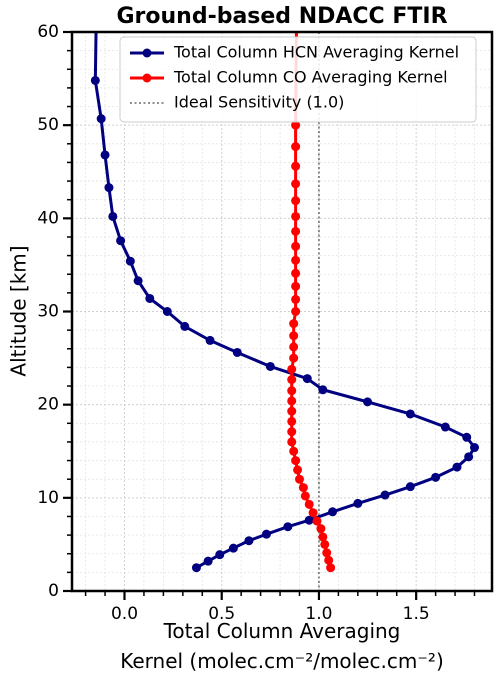 Image resolution: width=500 pixels, height=684 pixels. I want to click on x-axis-label: Total Column Averaging, so click(282, 631).